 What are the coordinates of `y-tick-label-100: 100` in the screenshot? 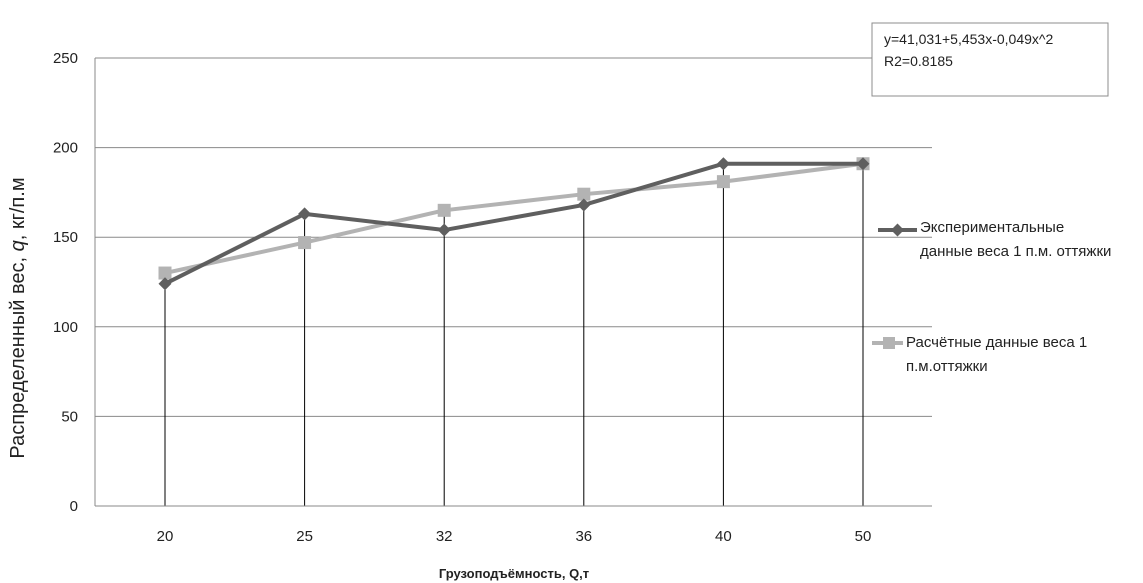 It's located at (65, 327).